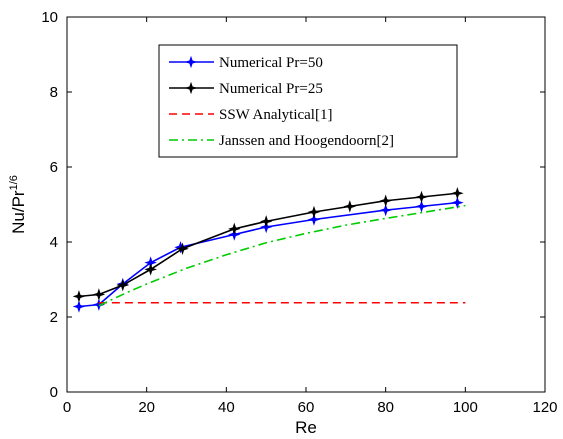 This screenshot has width=563, height=439. What do you see at coordinates (306, 427) in the screenshot?
I see `x-axis-label: Re` at bounding box center [306, 427].